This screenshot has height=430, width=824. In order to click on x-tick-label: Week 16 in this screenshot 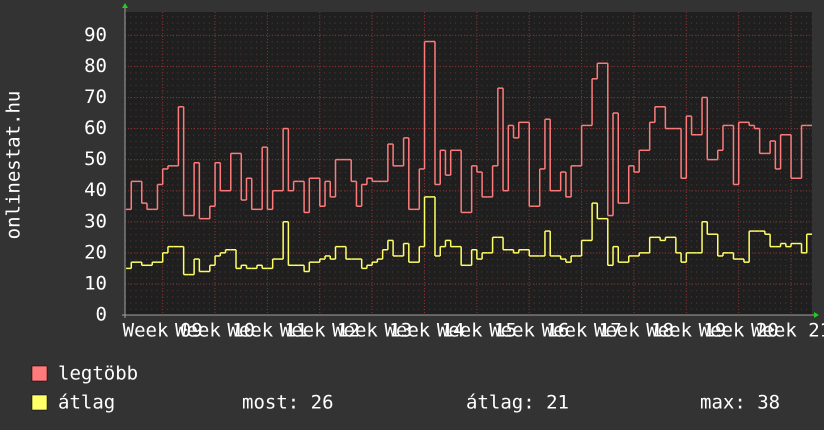, I will do `click(529, 331)`.